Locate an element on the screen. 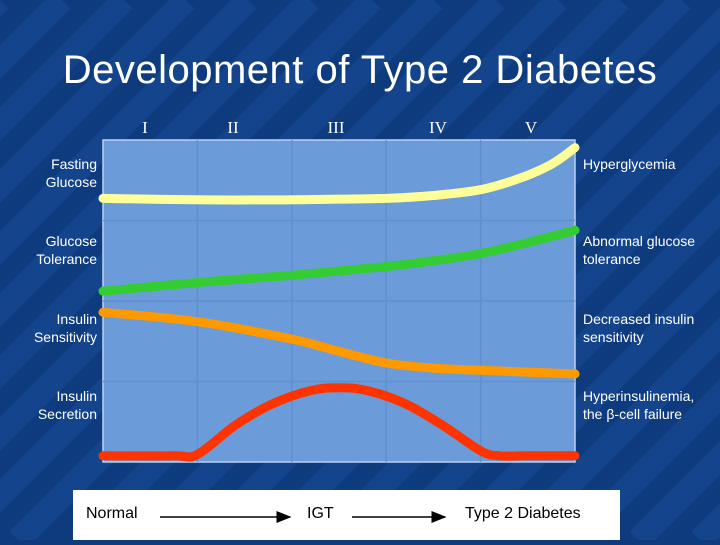 Image resolution: width=720 pixels, height=545 pixels. stage-label-3: III is located at coordinates (336, 127).